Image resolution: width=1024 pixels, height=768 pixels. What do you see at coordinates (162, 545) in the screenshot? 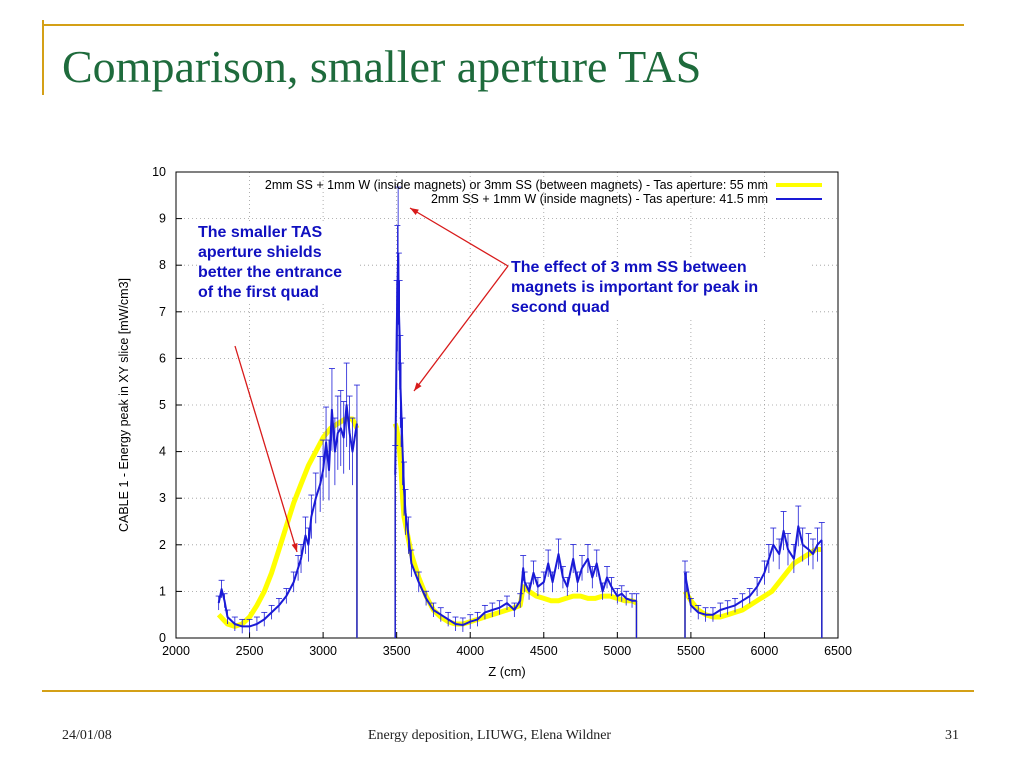
I see `y-tick-label: 2` at bounding box center [162, 545].